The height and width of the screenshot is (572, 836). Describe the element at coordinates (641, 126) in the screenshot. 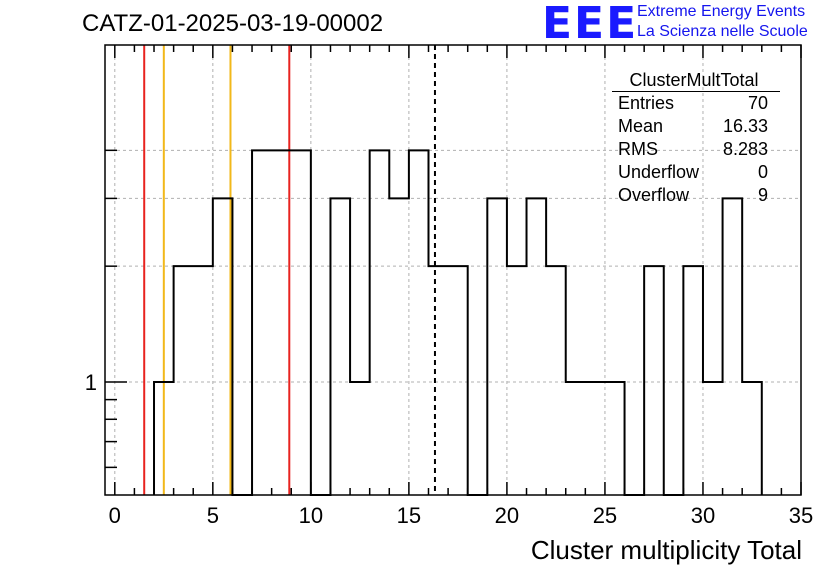

I see `stats-label: Mean` at that location.